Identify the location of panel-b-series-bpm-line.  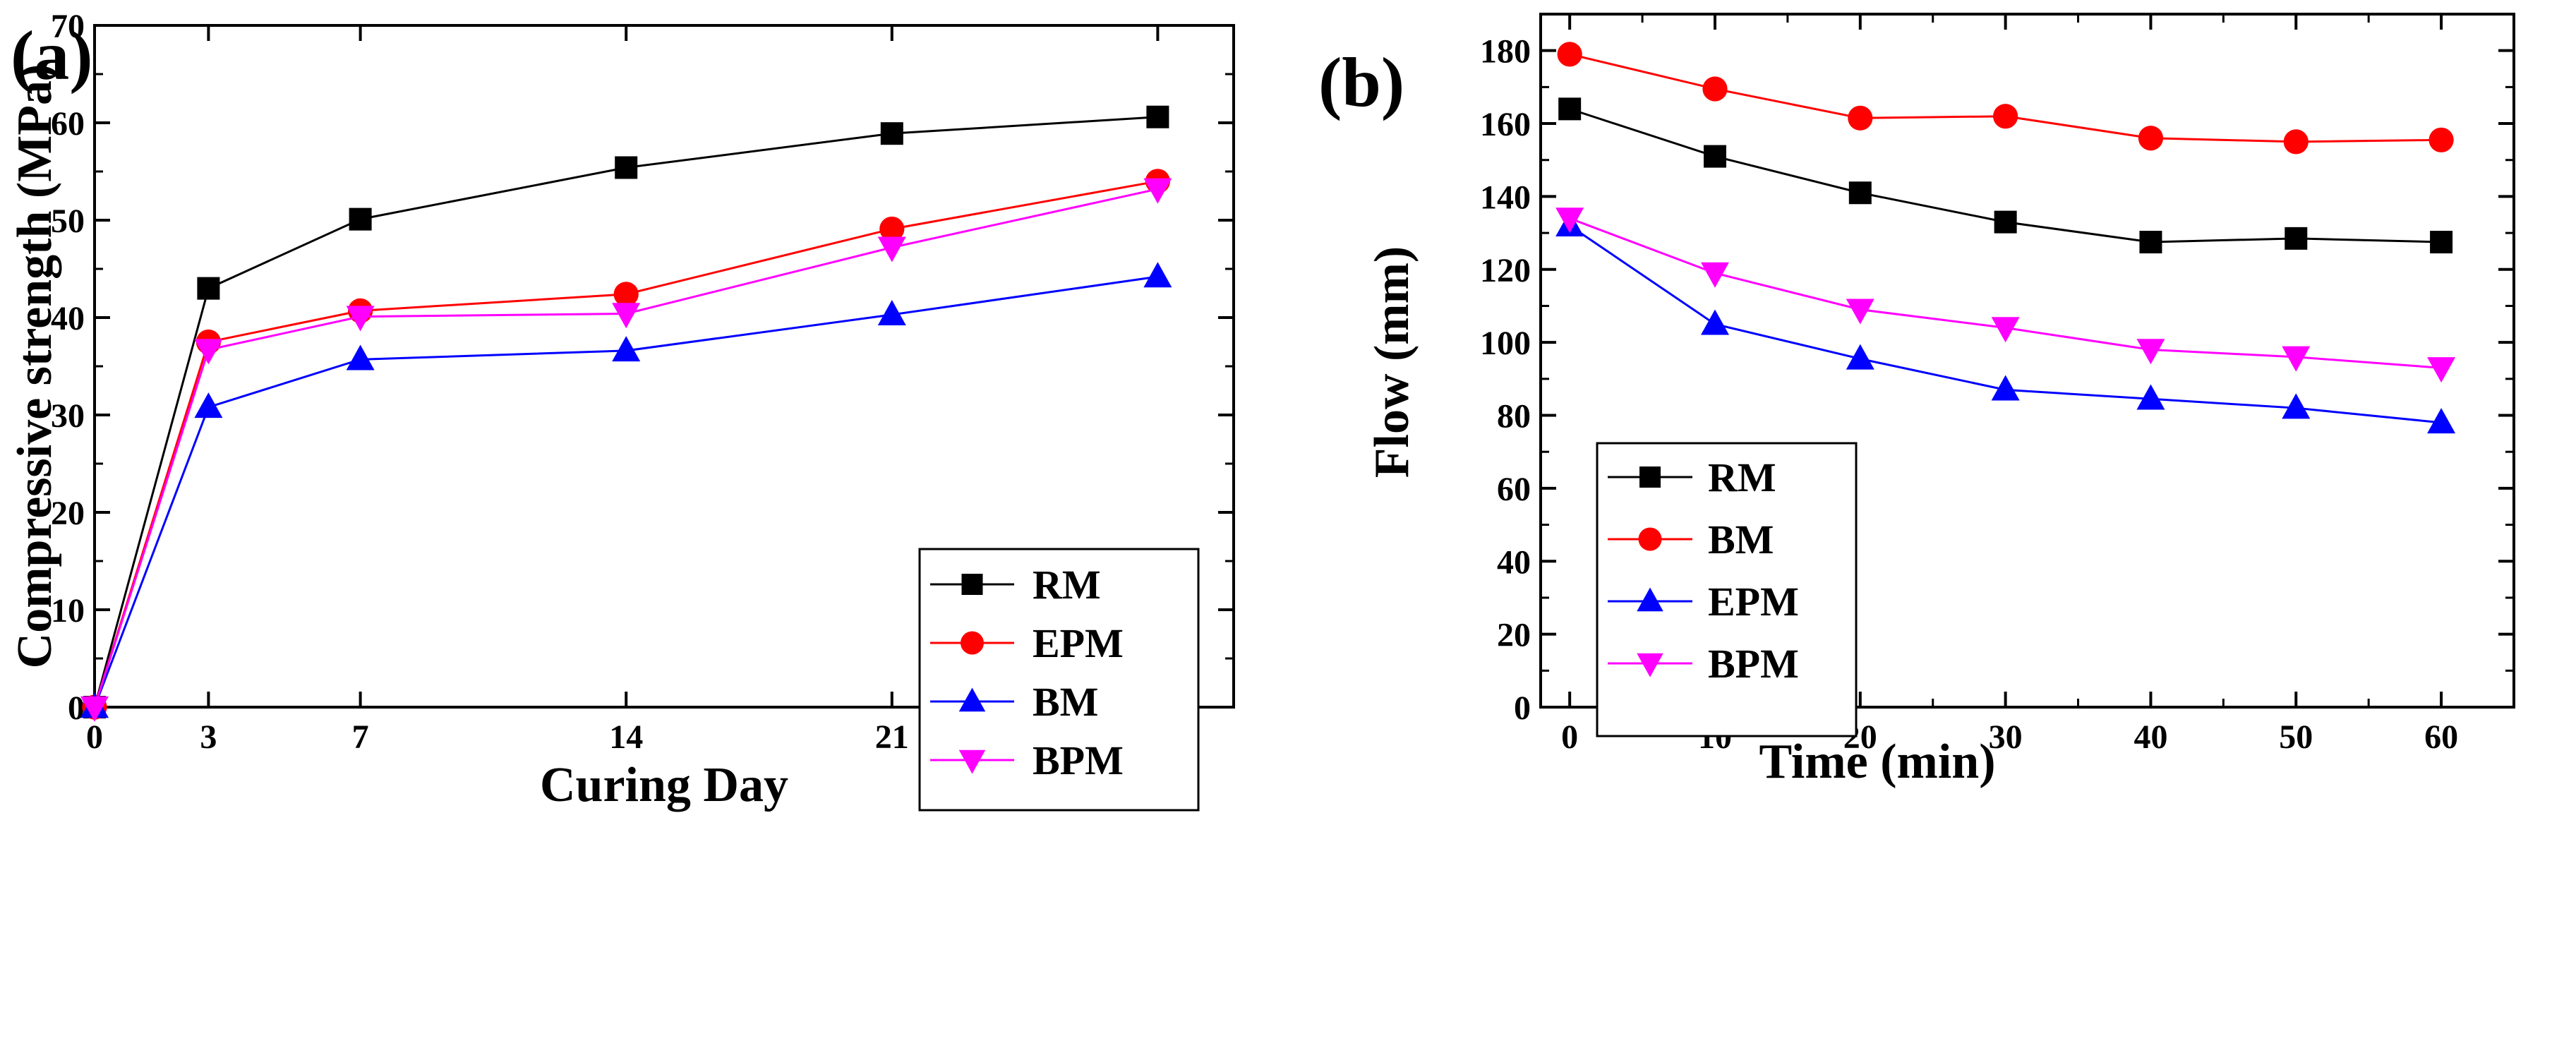
(2005, 293).